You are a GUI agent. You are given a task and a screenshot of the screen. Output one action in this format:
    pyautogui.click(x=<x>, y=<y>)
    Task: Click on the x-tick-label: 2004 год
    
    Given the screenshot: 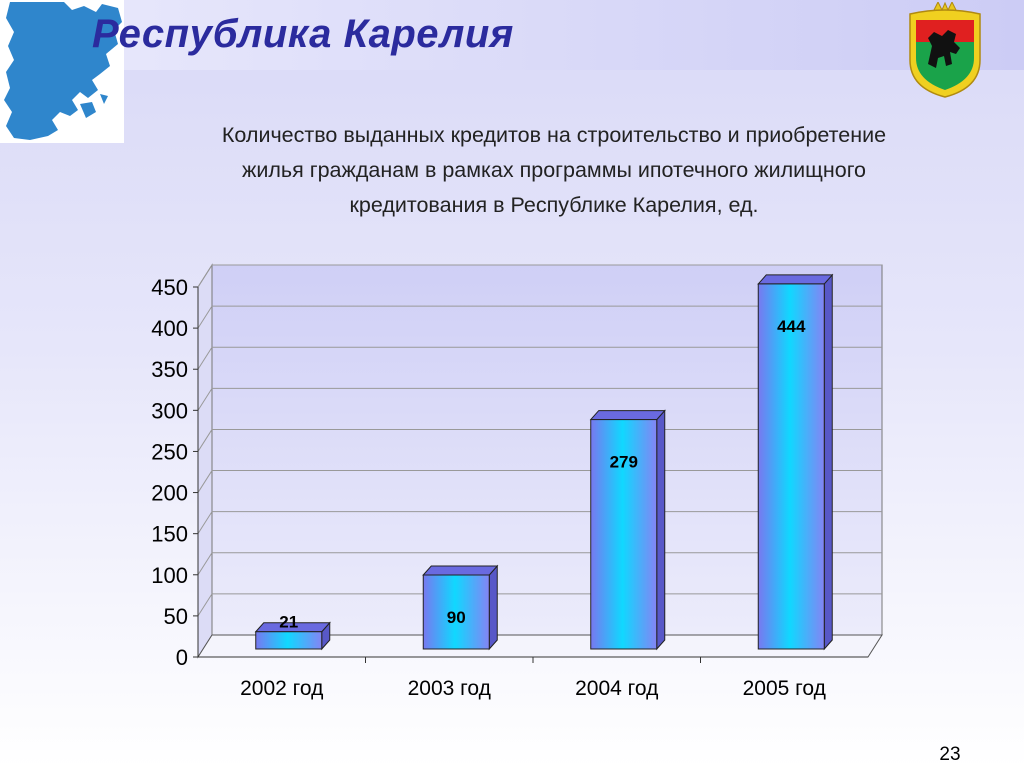 What is the action you would take?
    pyautogui.click(x=616, y=688)
    